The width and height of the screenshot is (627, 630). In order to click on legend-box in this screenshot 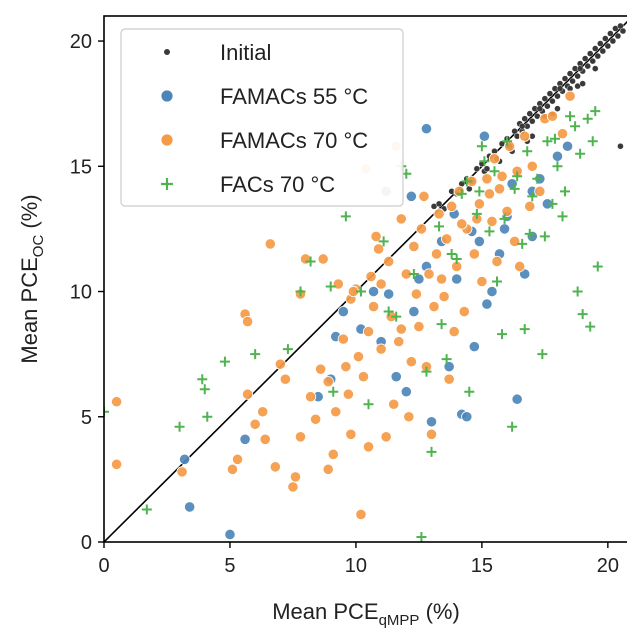, I will do `click(262, 117)`.